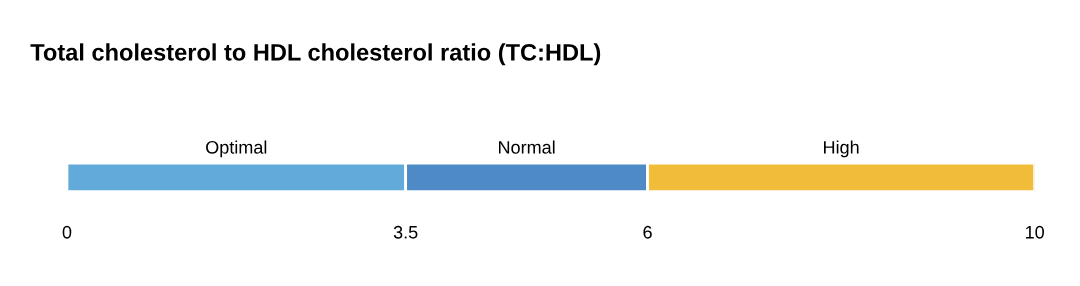 Image resolution: width=1080 pixels, height=286 pixels. I want to click on series-label: Optimal, so click(236, 149).